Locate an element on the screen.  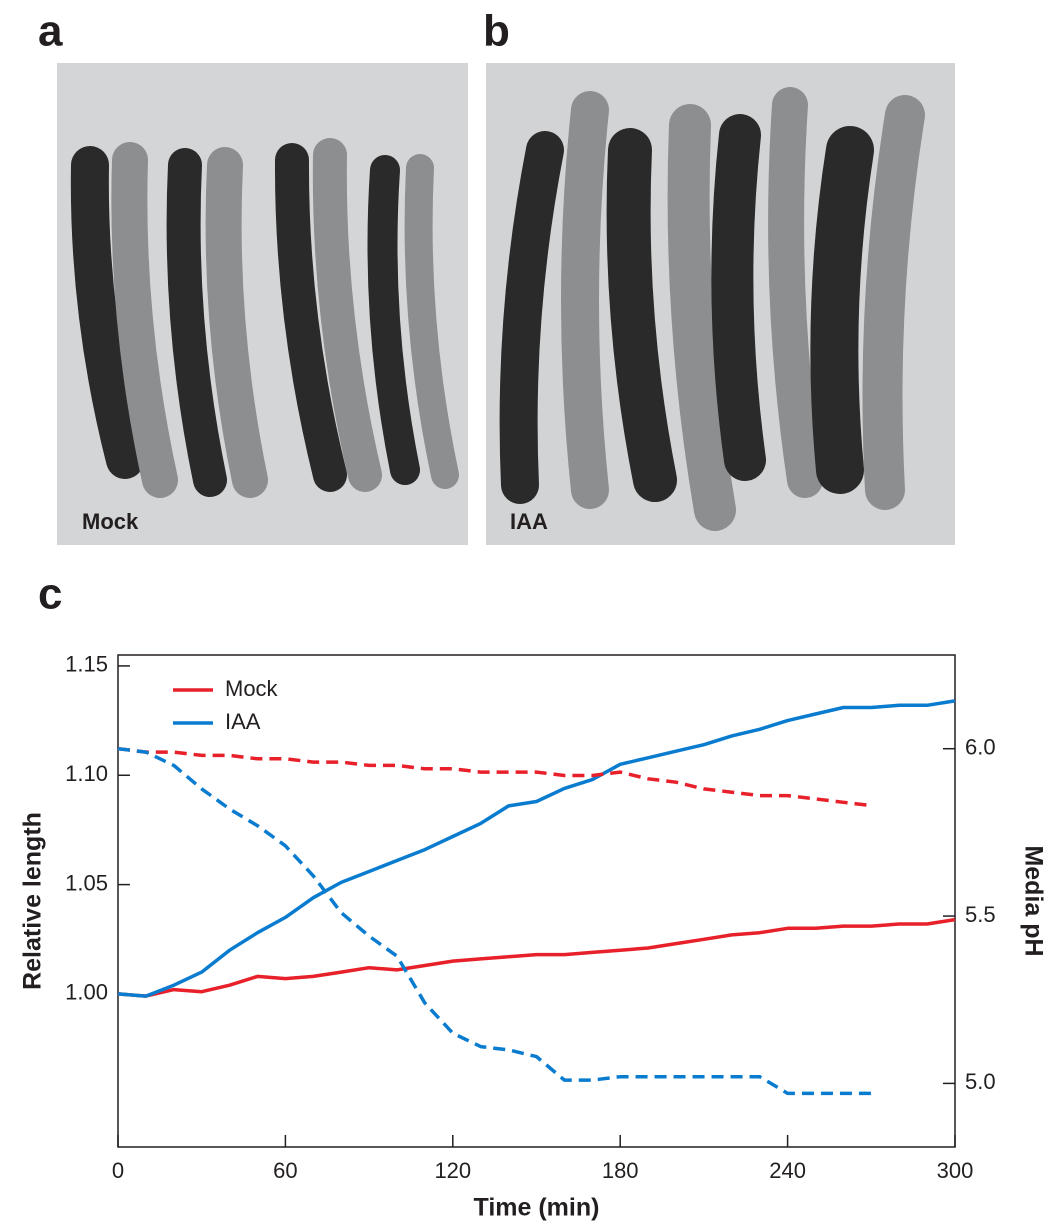
x-axis-label: Time (min) is located at coordinates (537, 1208).